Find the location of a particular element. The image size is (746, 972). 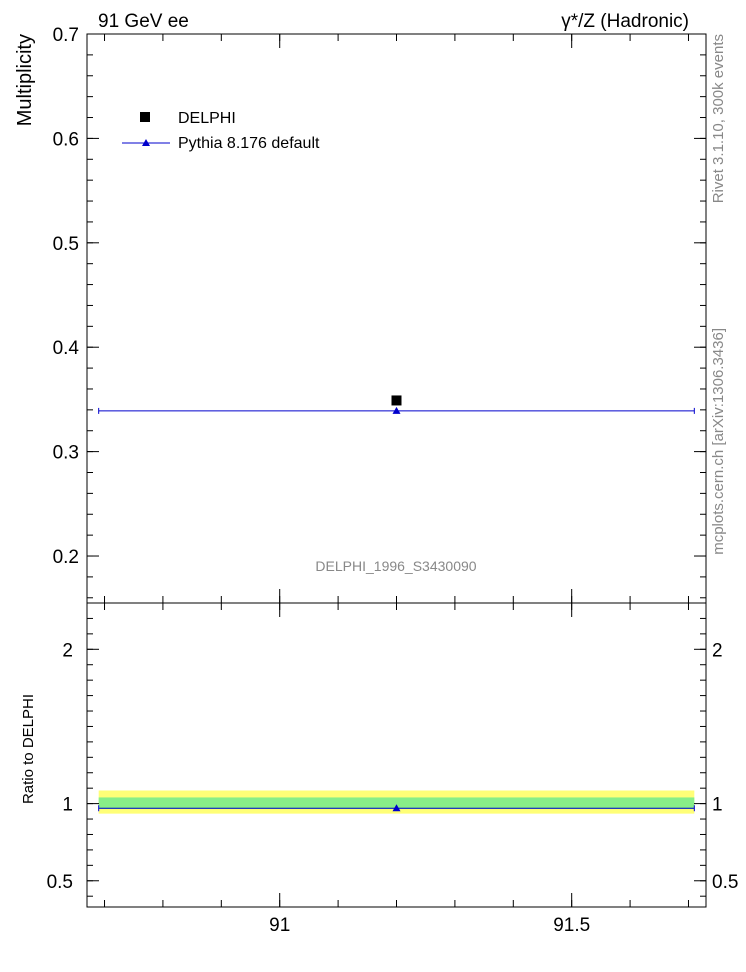

chart-title-right: γ*/Z (Hadronic) is located at coordinates (625, 21).